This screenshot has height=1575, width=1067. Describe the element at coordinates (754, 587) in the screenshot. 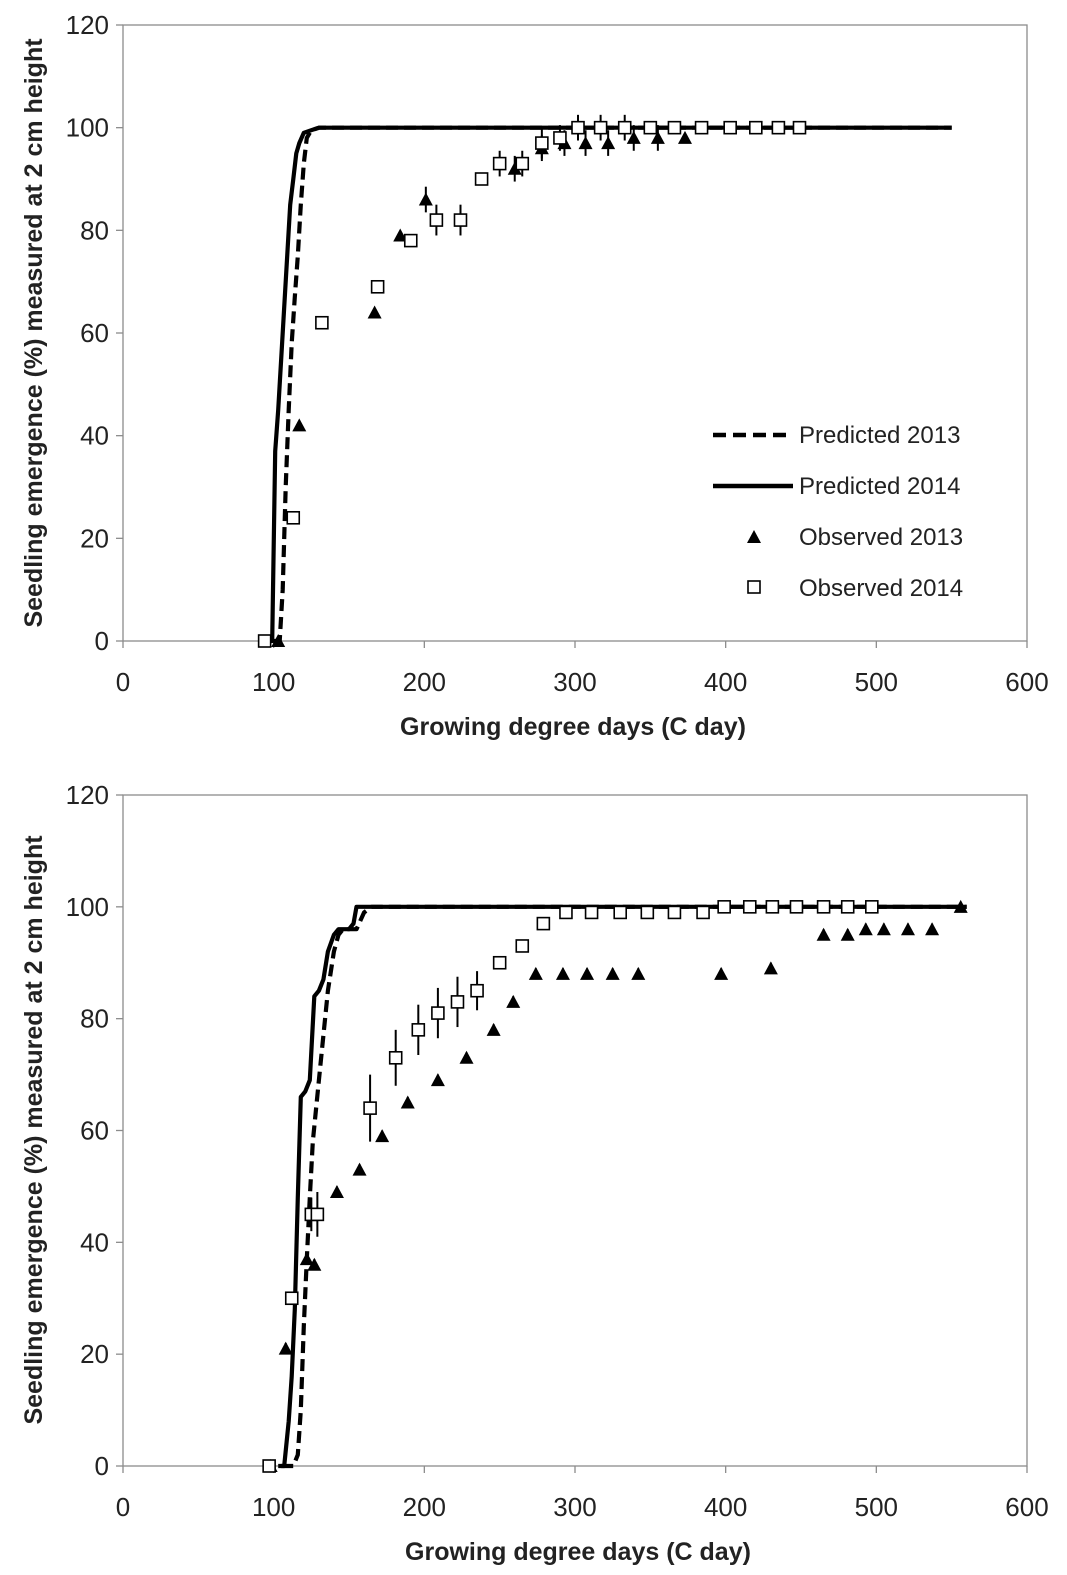

I see `legend-swatch-observed-2014` at that location.